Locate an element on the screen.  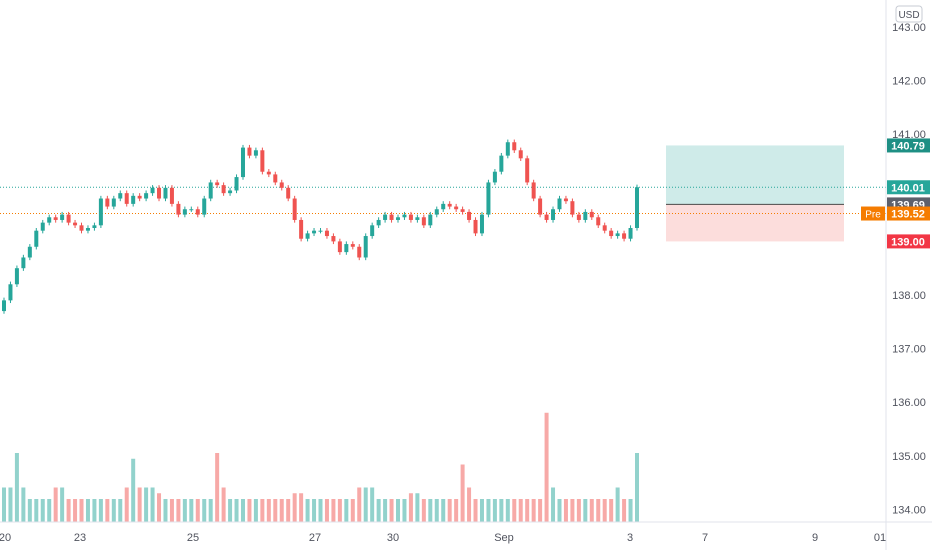
x-tick-label: 9 is located at coordinates (815, 538).